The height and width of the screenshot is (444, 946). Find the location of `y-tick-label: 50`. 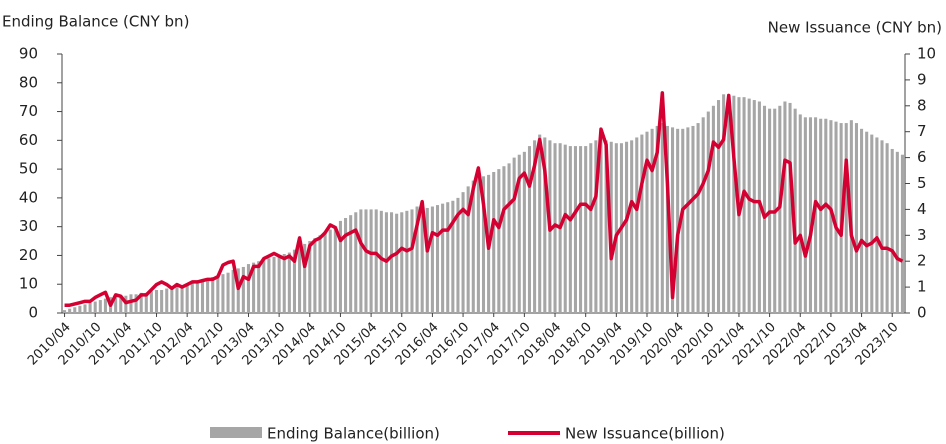

y-tick-label: 50 is located at coordinates (28, 169).